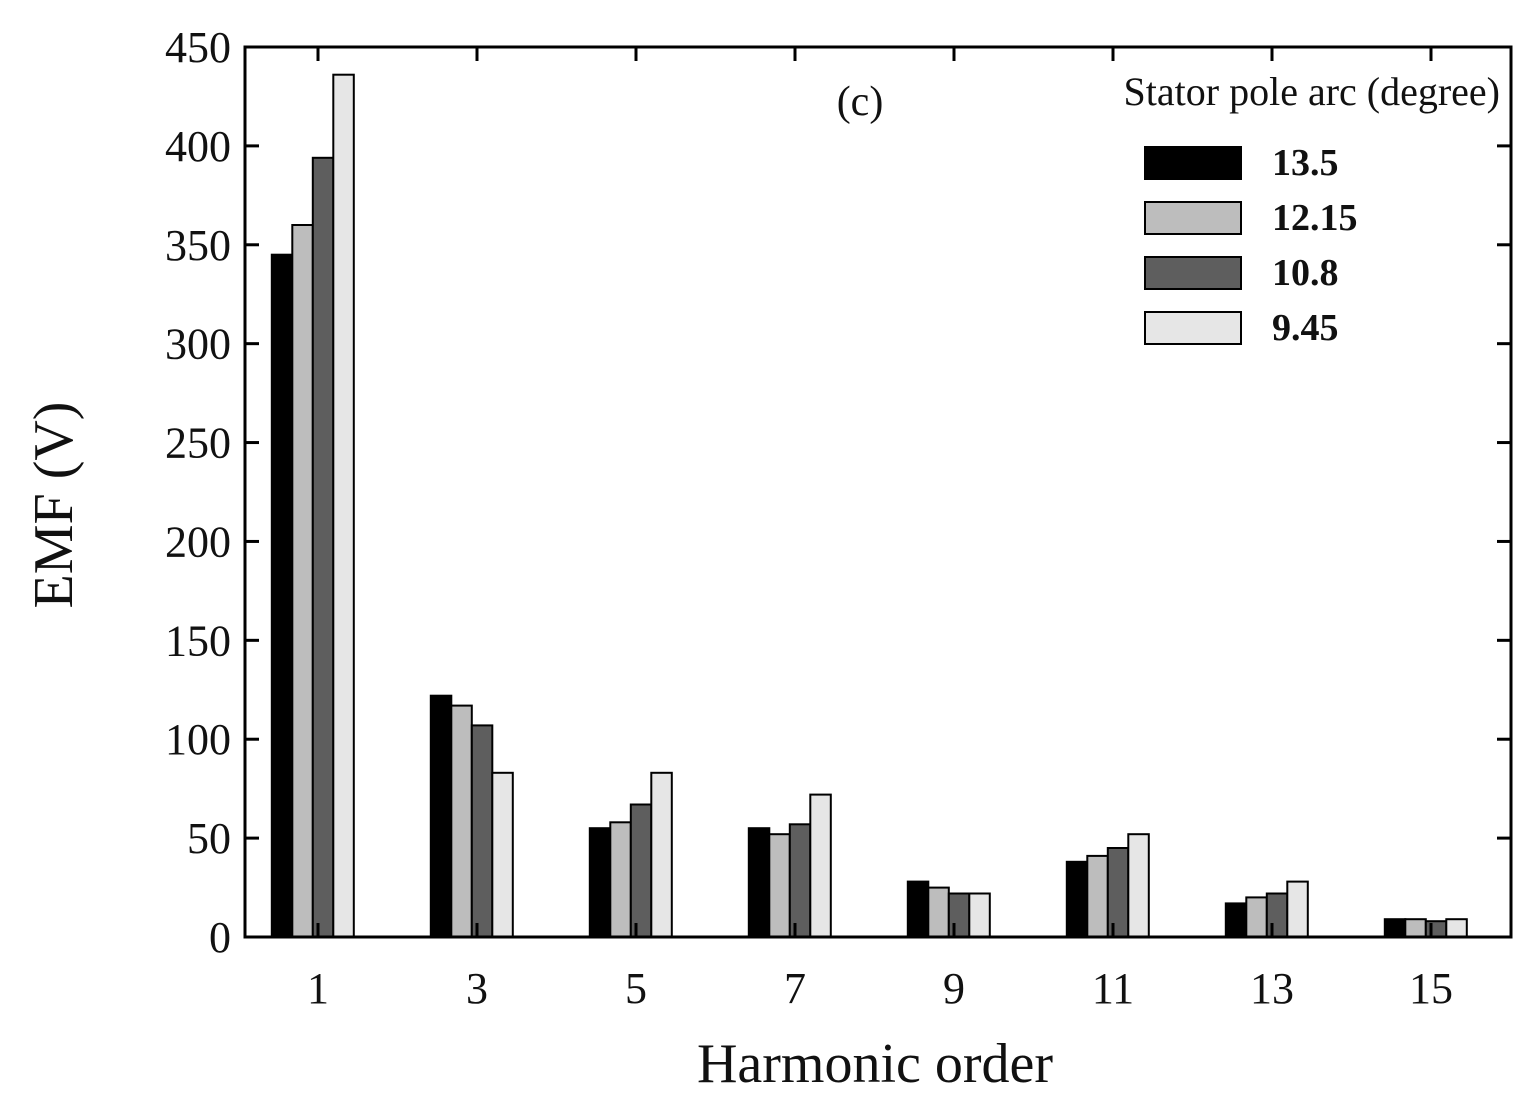 The width and height of the screenshot is (1536, 1108). I want to click on y-tick-label: 350, so click(198, 245).